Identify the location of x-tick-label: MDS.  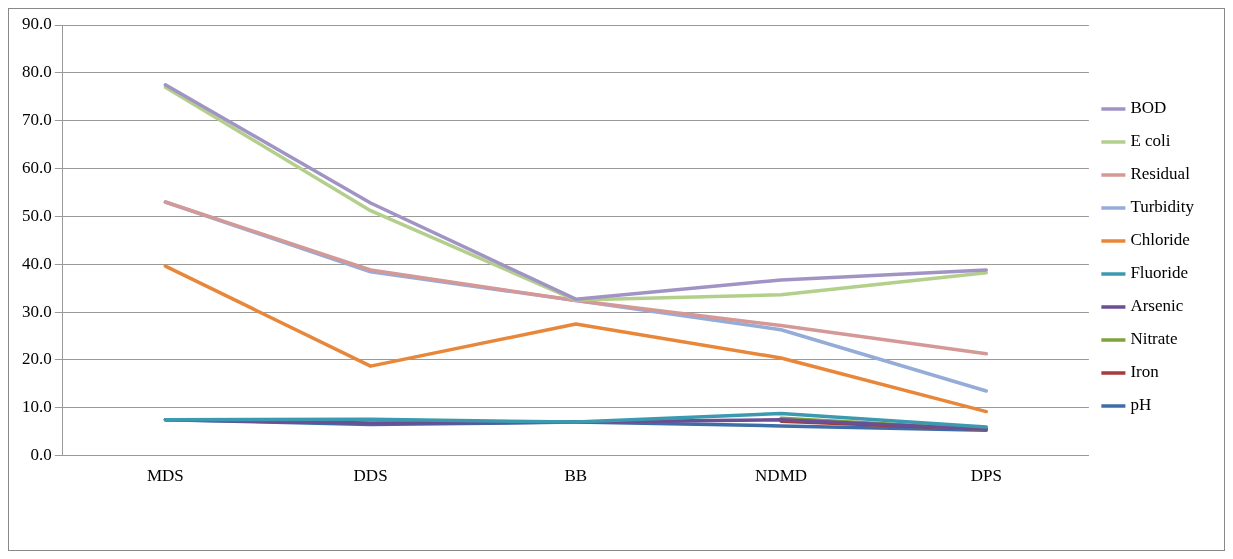
(165, 476).